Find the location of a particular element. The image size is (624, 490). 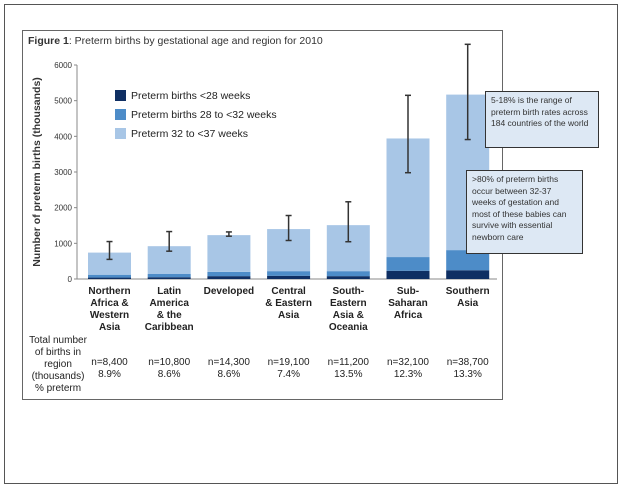

totals-row-label-line: of births in is located at coordinates (58, 352).